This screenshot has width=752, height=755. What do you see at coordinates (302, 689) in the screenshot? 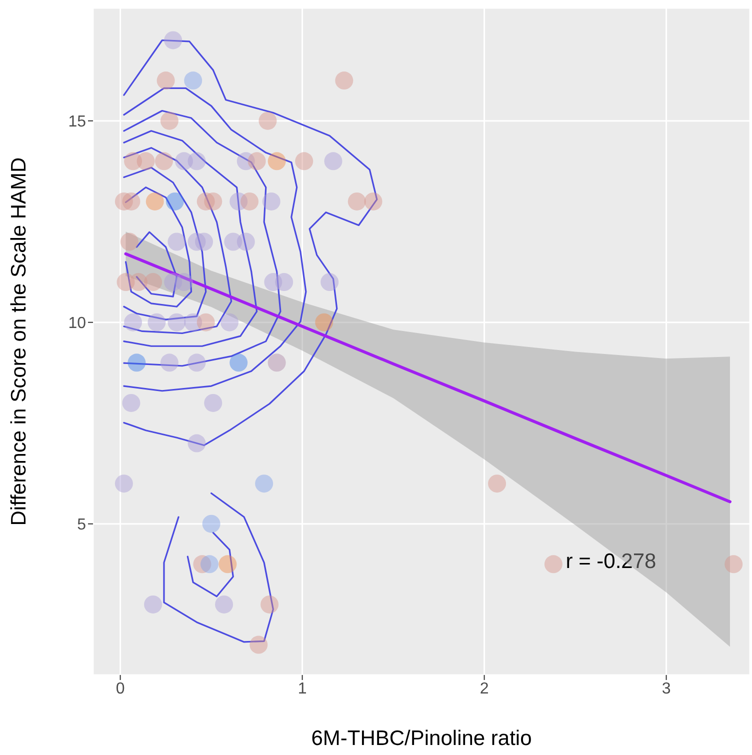
I see `x-tick-label: 1` at bounding box center [302, 689].